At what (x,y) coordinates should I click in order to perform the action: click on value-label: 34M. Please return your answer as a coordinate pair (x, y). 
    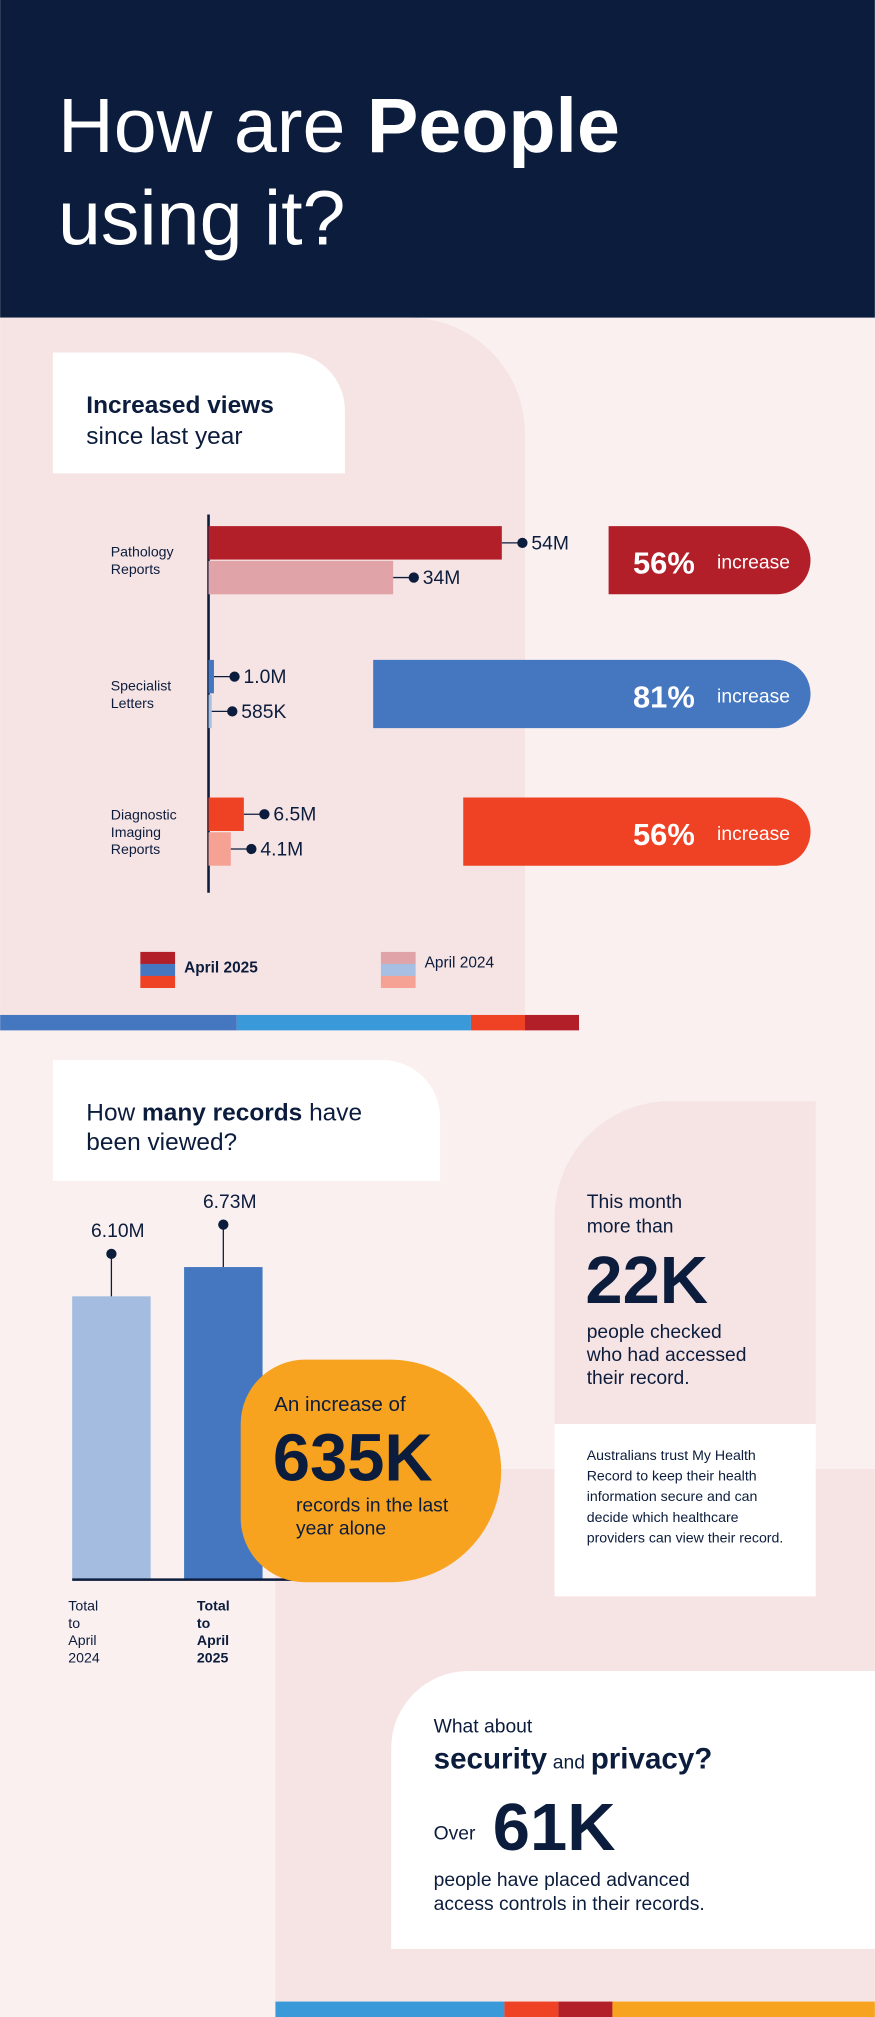
    Looking at the image, I should click on (442, 578).